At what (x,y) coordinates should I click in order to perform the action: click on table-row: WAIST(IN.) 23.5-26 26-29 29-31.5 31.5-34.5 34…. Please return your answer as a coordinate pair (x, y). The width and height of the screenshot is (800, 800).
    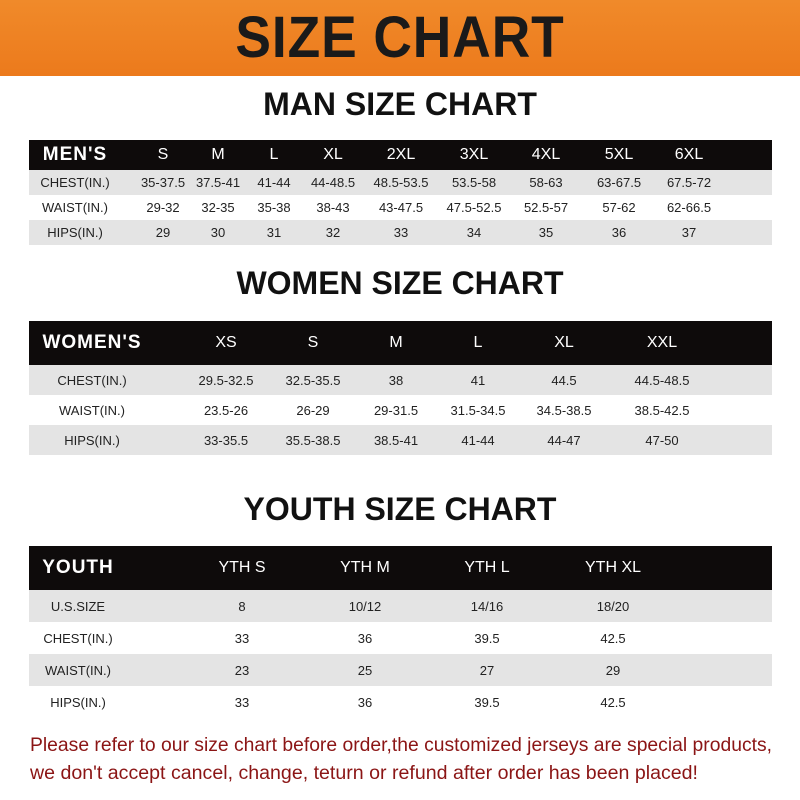
    Looking at the image, I should click on (400, 410).